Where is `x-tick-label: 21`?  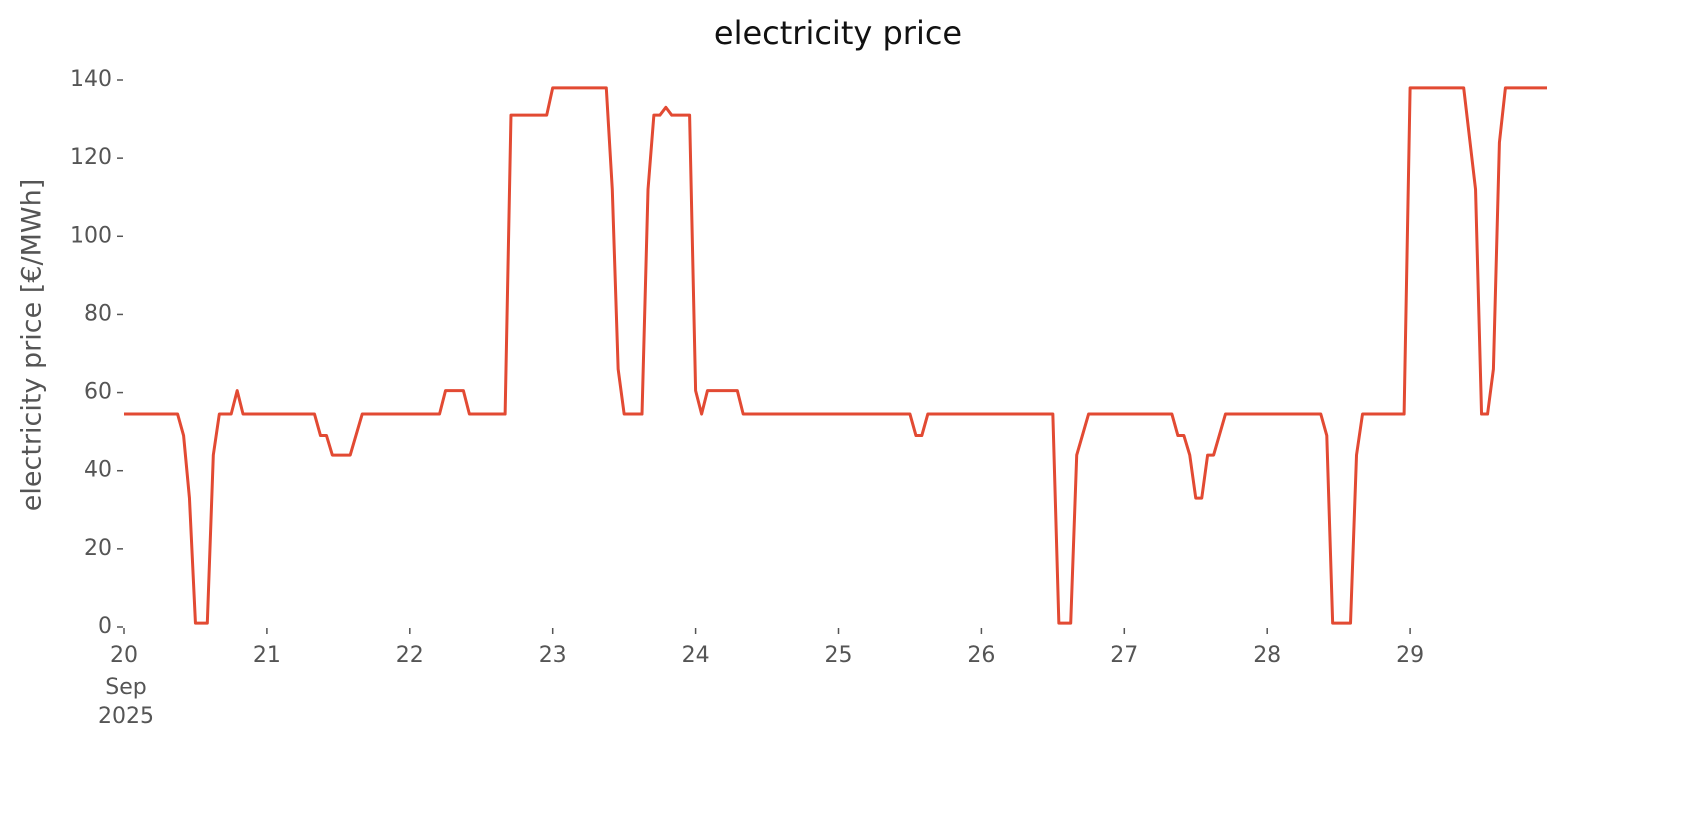
x-tick-label: 21 is located at coordinates (267, 655).